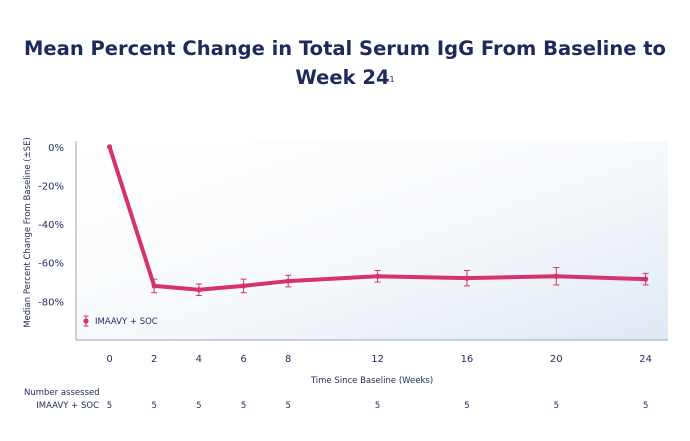 This screenshot has height=441, width=690. I want to click on legend-marker, so click(86, 321).